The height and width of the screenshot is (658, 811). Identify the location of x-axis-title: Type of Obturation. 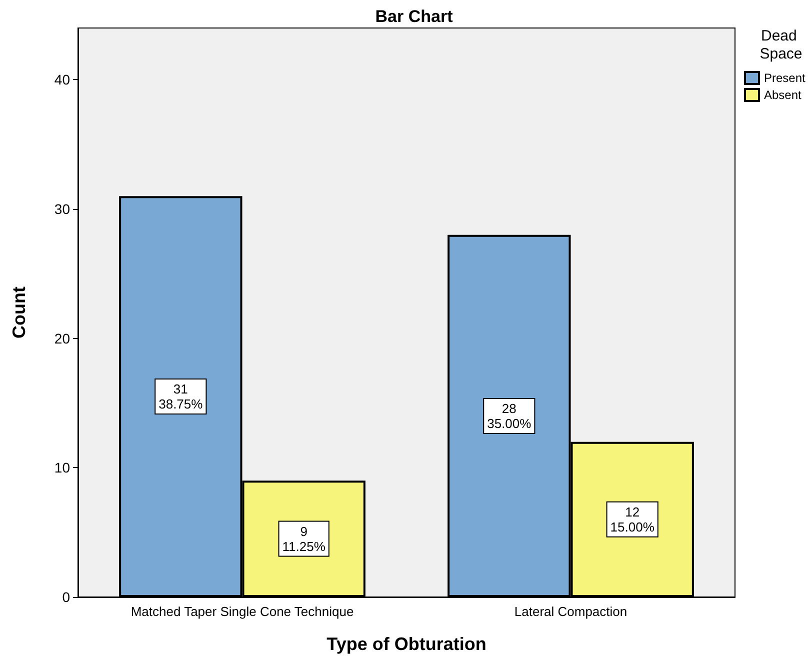
(406, 644).